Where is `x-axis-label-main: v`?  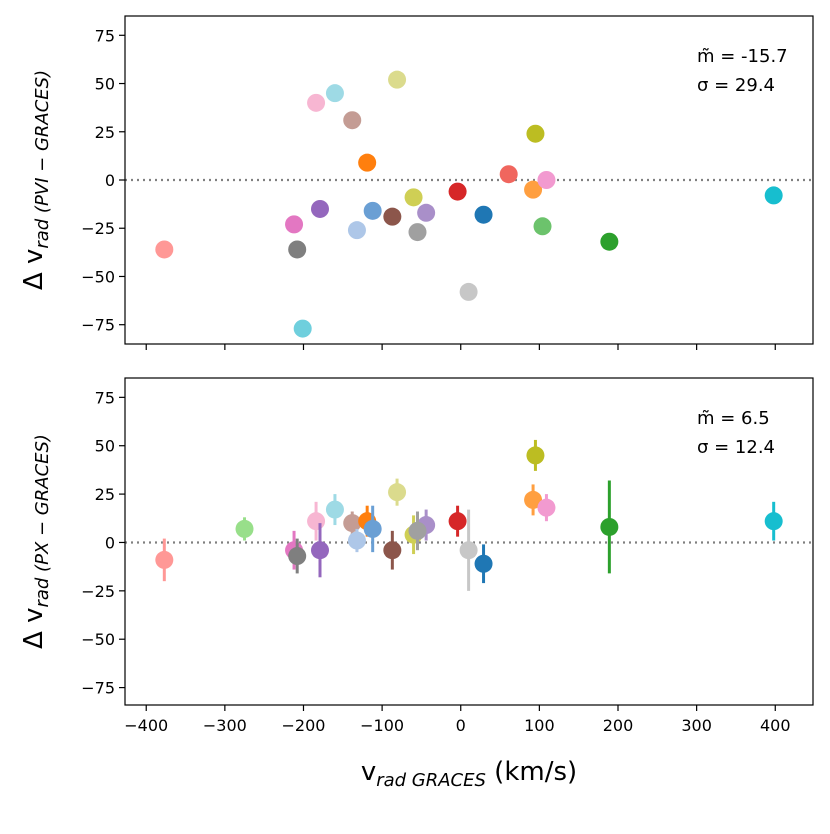
x-axis-label-main: v is located at coordinates (368, 772).